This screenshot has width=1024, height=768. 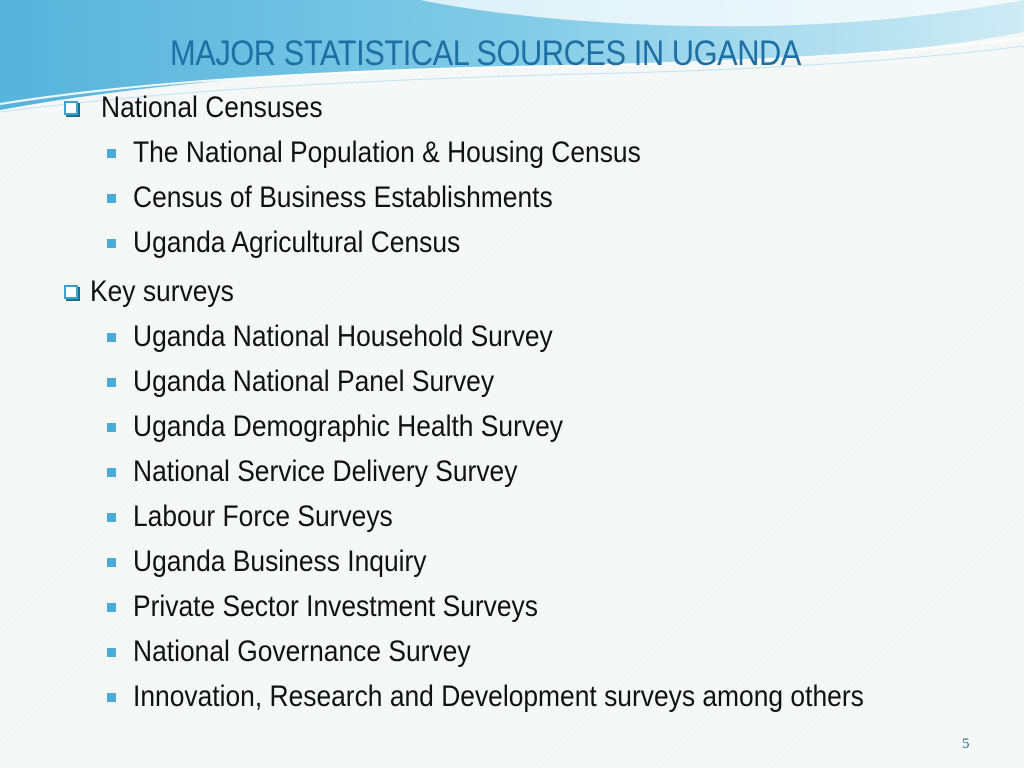 What do you see at coordinates (302, 651) in the screenshot?
I see `list-item-text: National Governance Survey` at bounding box center [302, 651].